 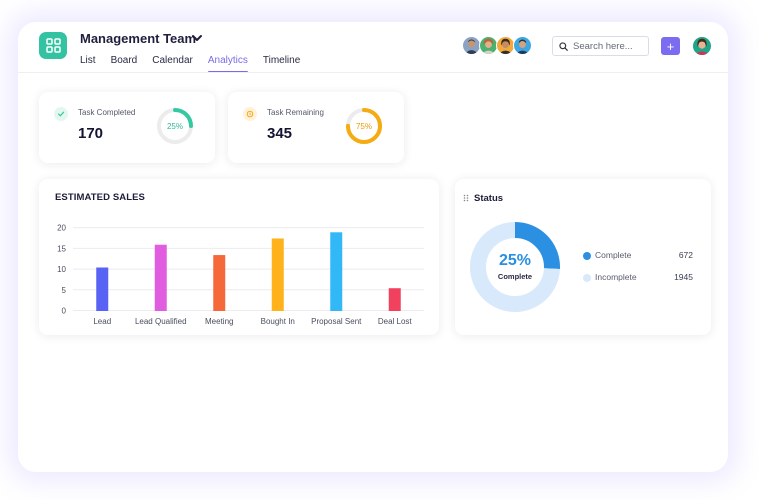 I want to click on x-tick-label: Deal Lost, so click(x=395, y=321).